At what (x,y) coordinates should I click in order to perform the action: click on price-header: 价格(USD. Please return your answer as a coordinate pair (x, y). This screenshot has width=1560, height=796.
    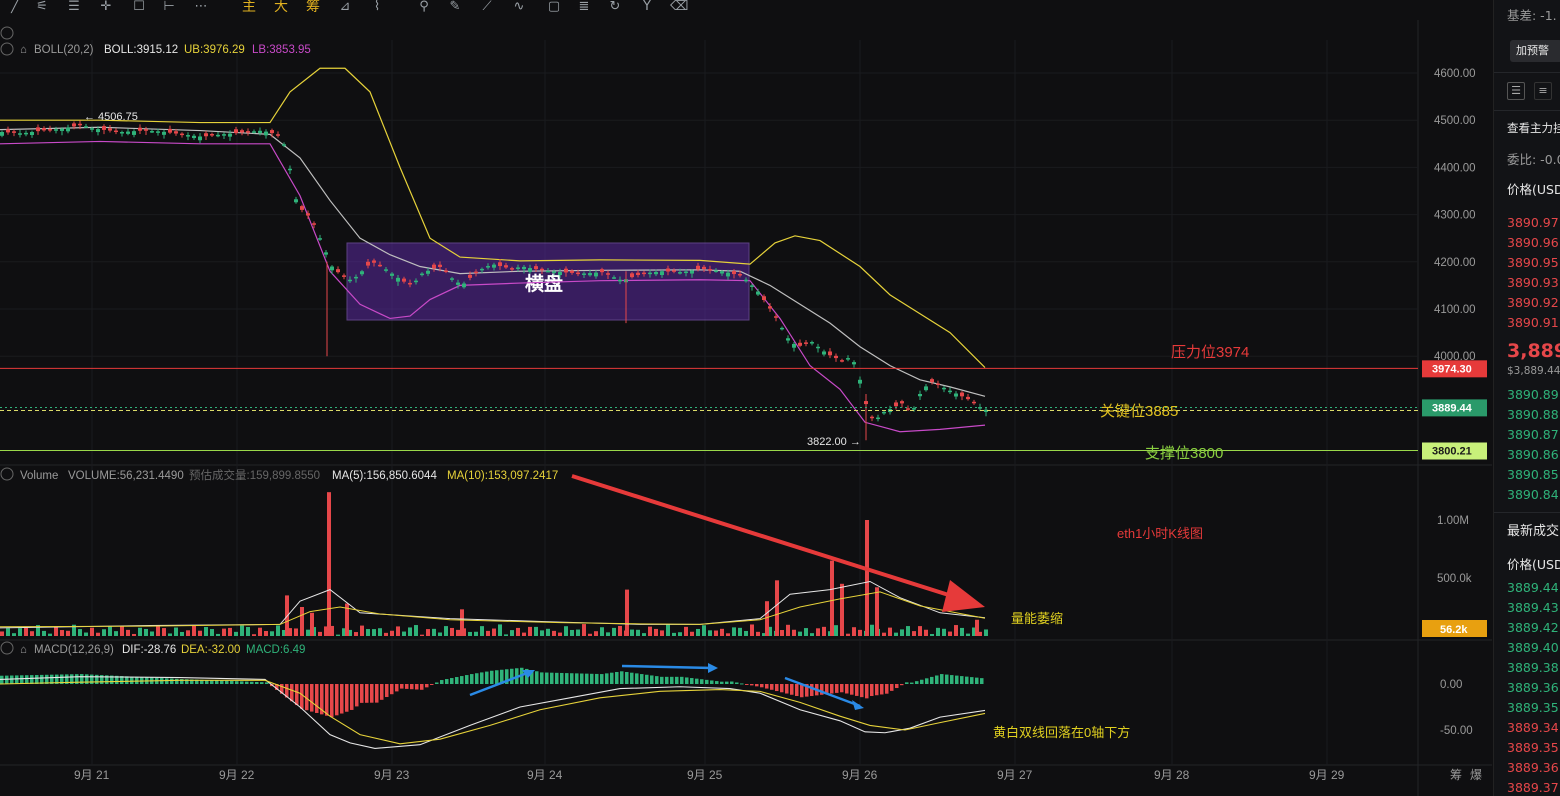
    Looking at the image, I should click on (1533, 189).